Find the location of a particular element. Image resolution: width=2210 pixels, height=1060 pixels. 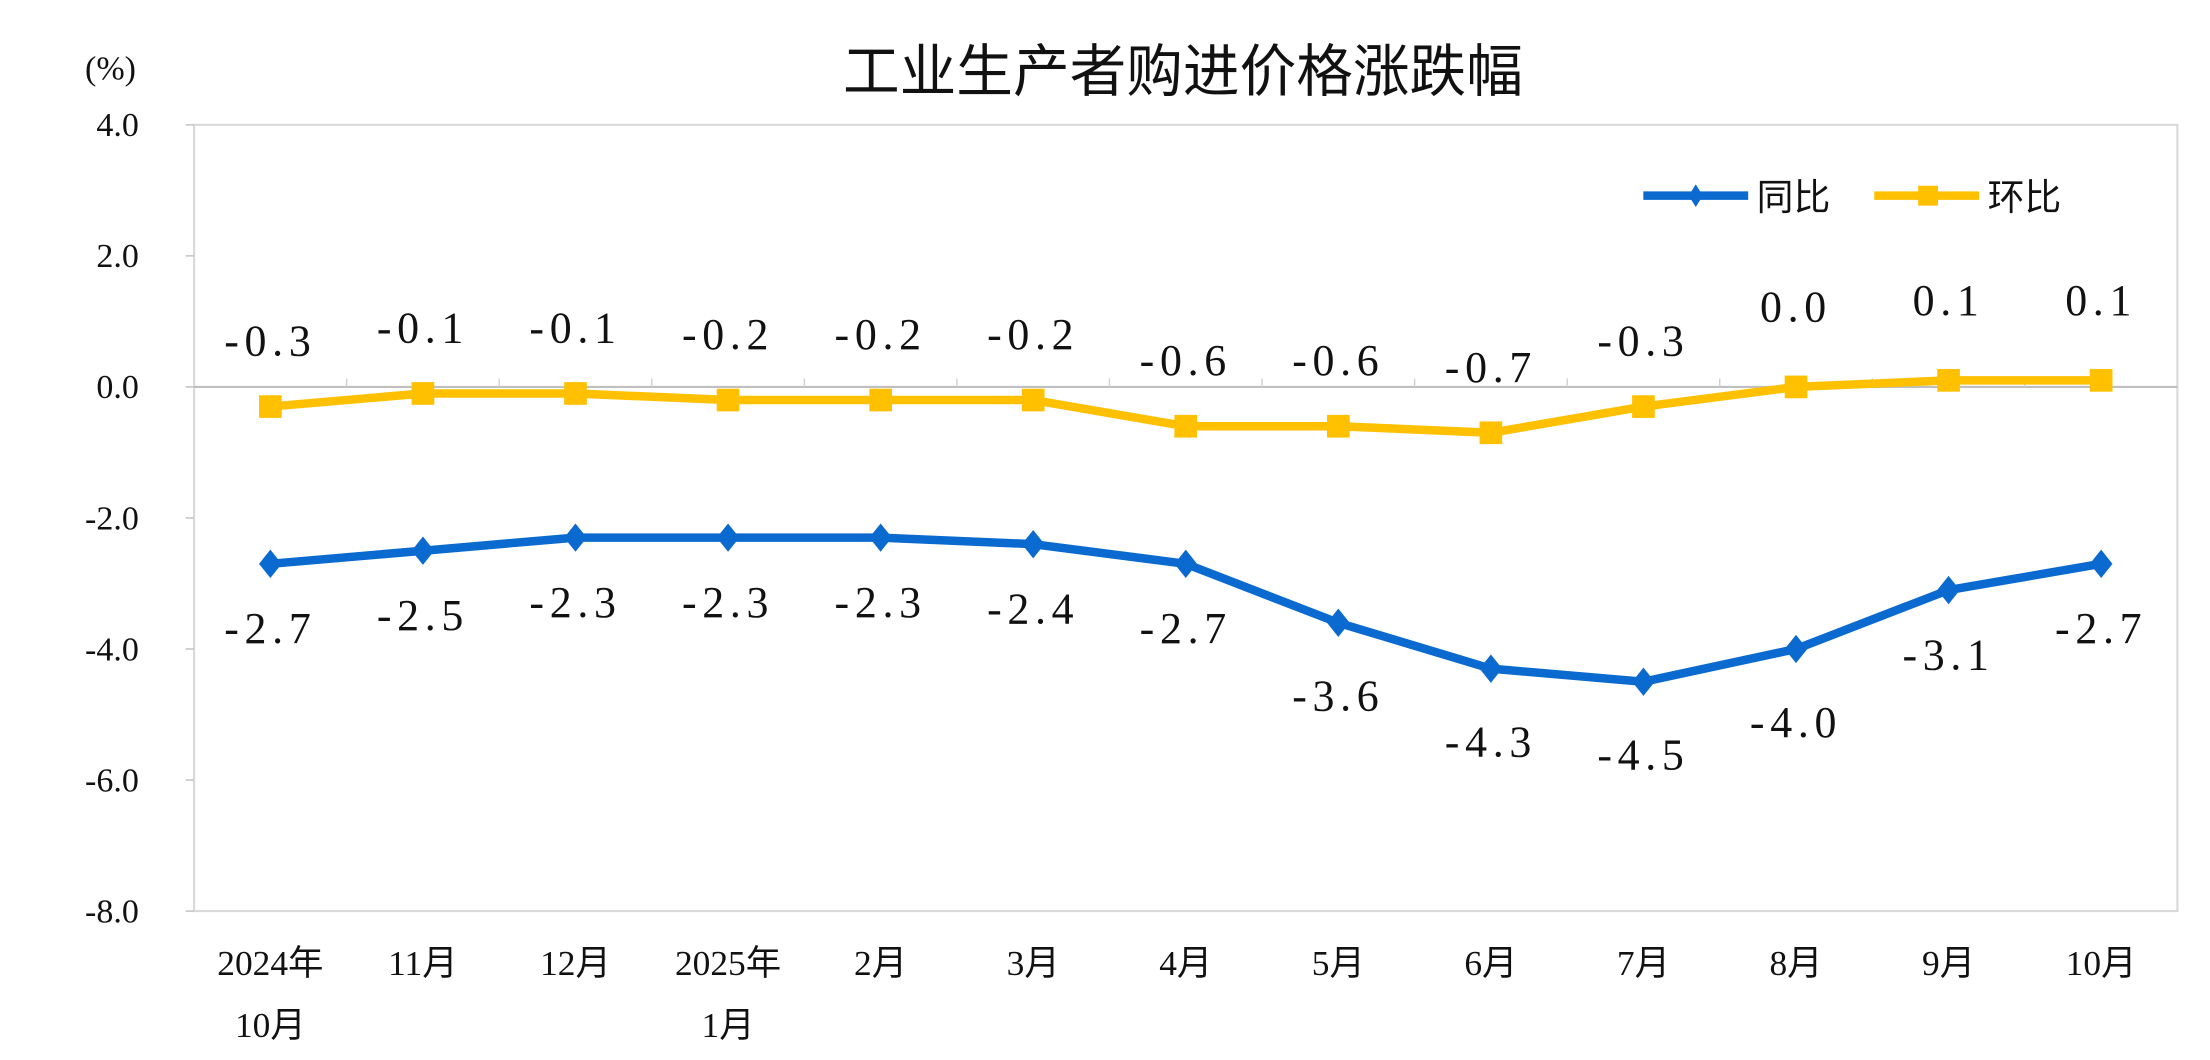

y-tick-label: -8.0 is located at coordinates (112, 911).